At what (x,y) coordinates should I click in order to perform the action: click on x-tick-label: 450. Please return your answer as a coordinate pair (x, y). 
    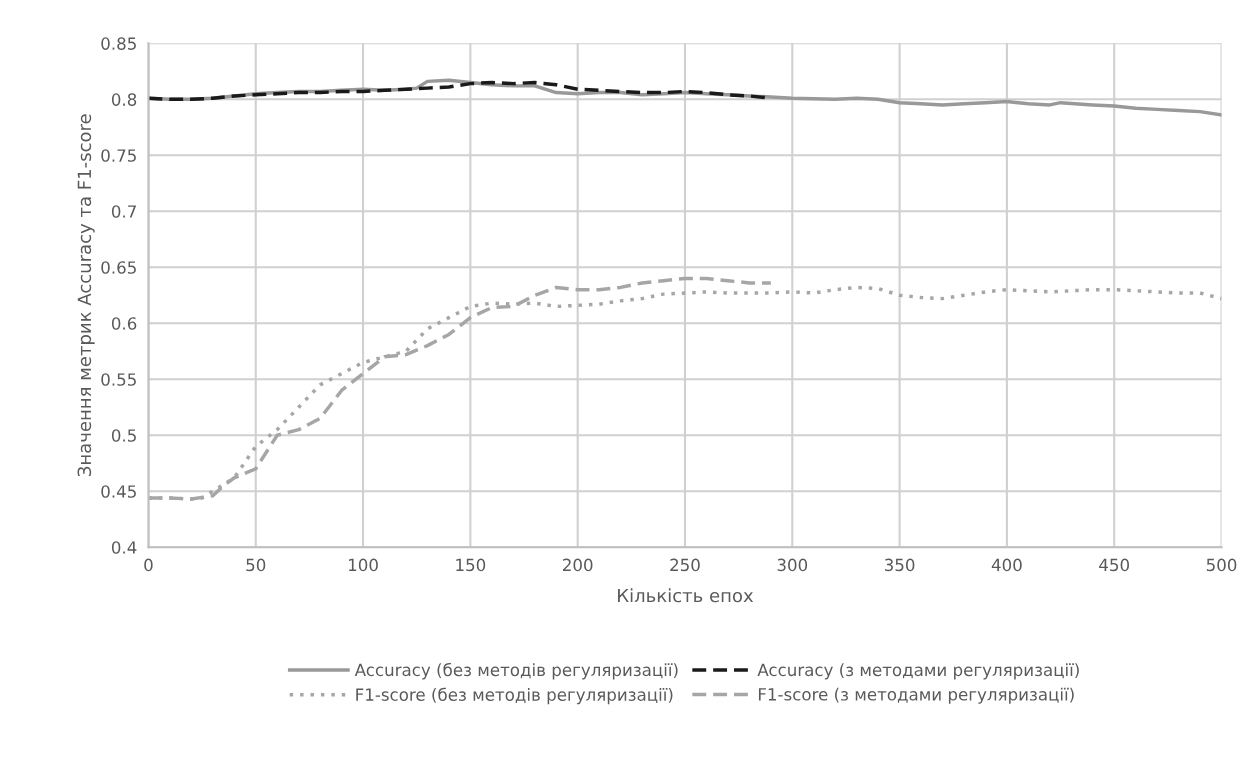
    Looking at the image, I should click on (1114, 565).